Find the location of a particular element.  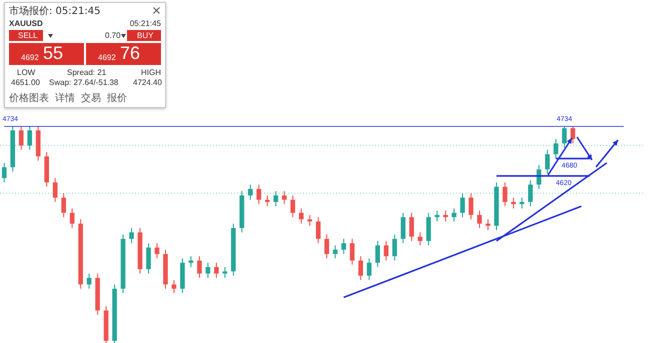

text: Spread: 21 is located at coordinates (86, 72).